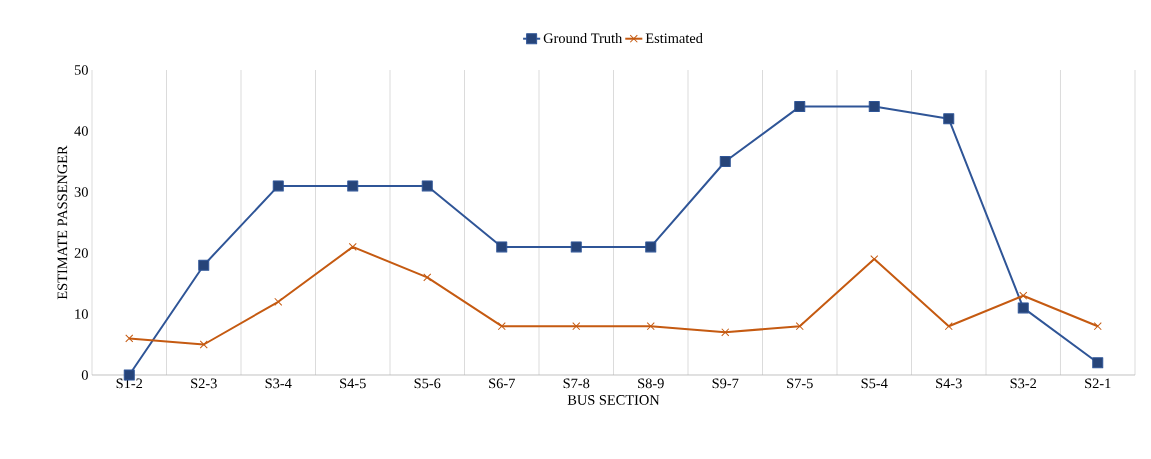  I want to click on y-tick-label: 50, so click(81, 70).